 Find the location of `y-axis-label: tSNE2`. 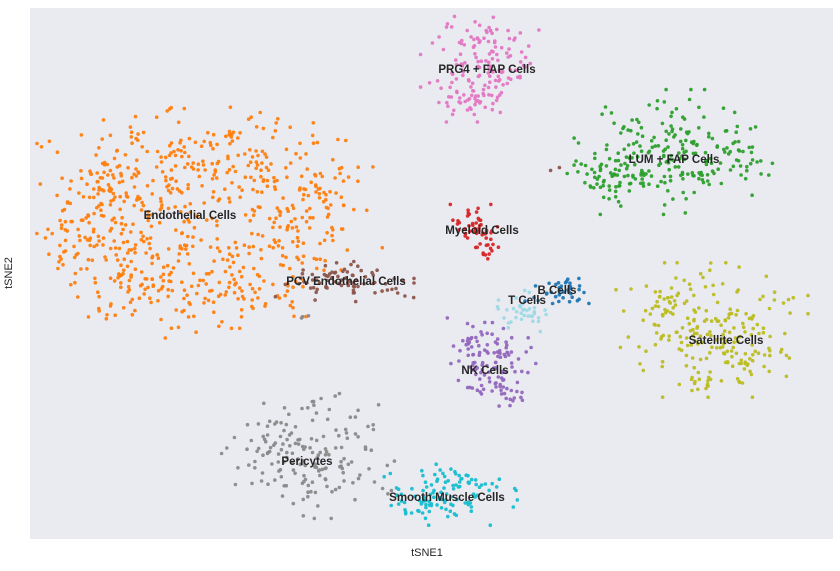

y-axis-label: tSNE2 is located at coordinates (9, 273).